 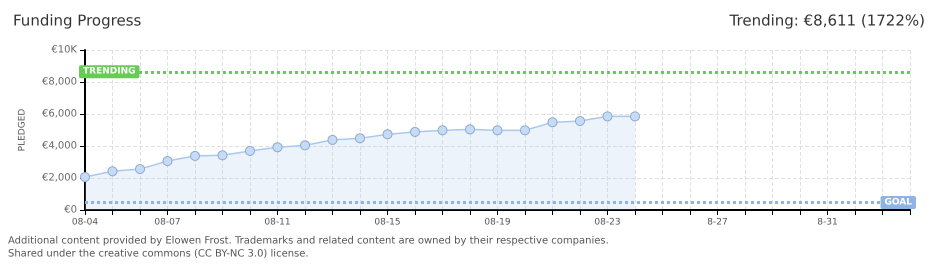 What do you see at coordinates (497, 223) in the screenshot?
I see `x-tick-label: 08-19` at bounding box center [497, 223].